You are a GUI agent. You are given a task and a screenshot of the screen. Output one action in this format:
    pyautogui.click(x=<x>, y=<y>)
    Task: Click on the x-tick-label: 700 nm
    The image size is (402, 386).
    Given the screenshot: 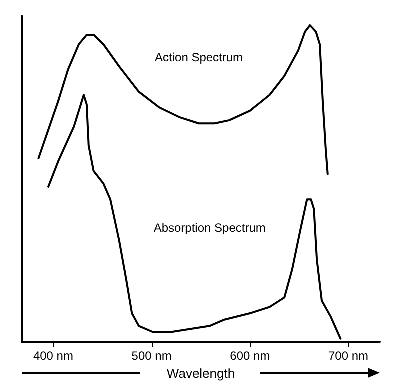 What is the action you would take?
    pyautogui.click(x=348, y=356)
    